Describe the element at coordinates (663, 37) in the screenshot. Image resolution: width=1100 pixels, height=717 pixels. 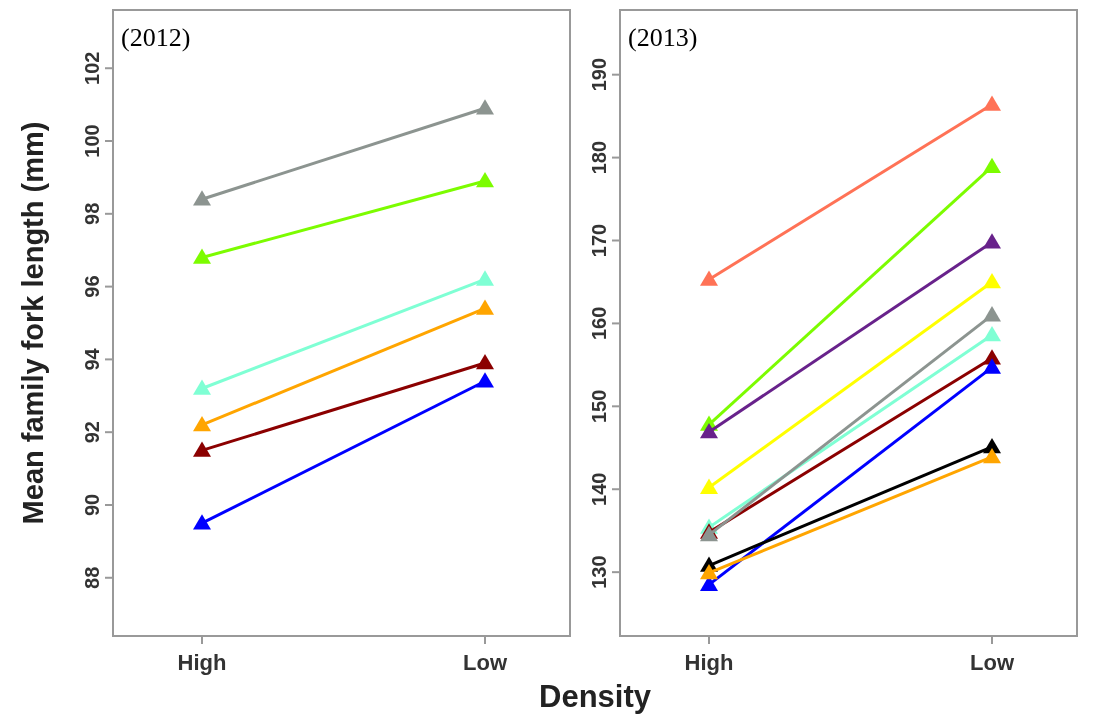
I see `text: (2013)` at that location.